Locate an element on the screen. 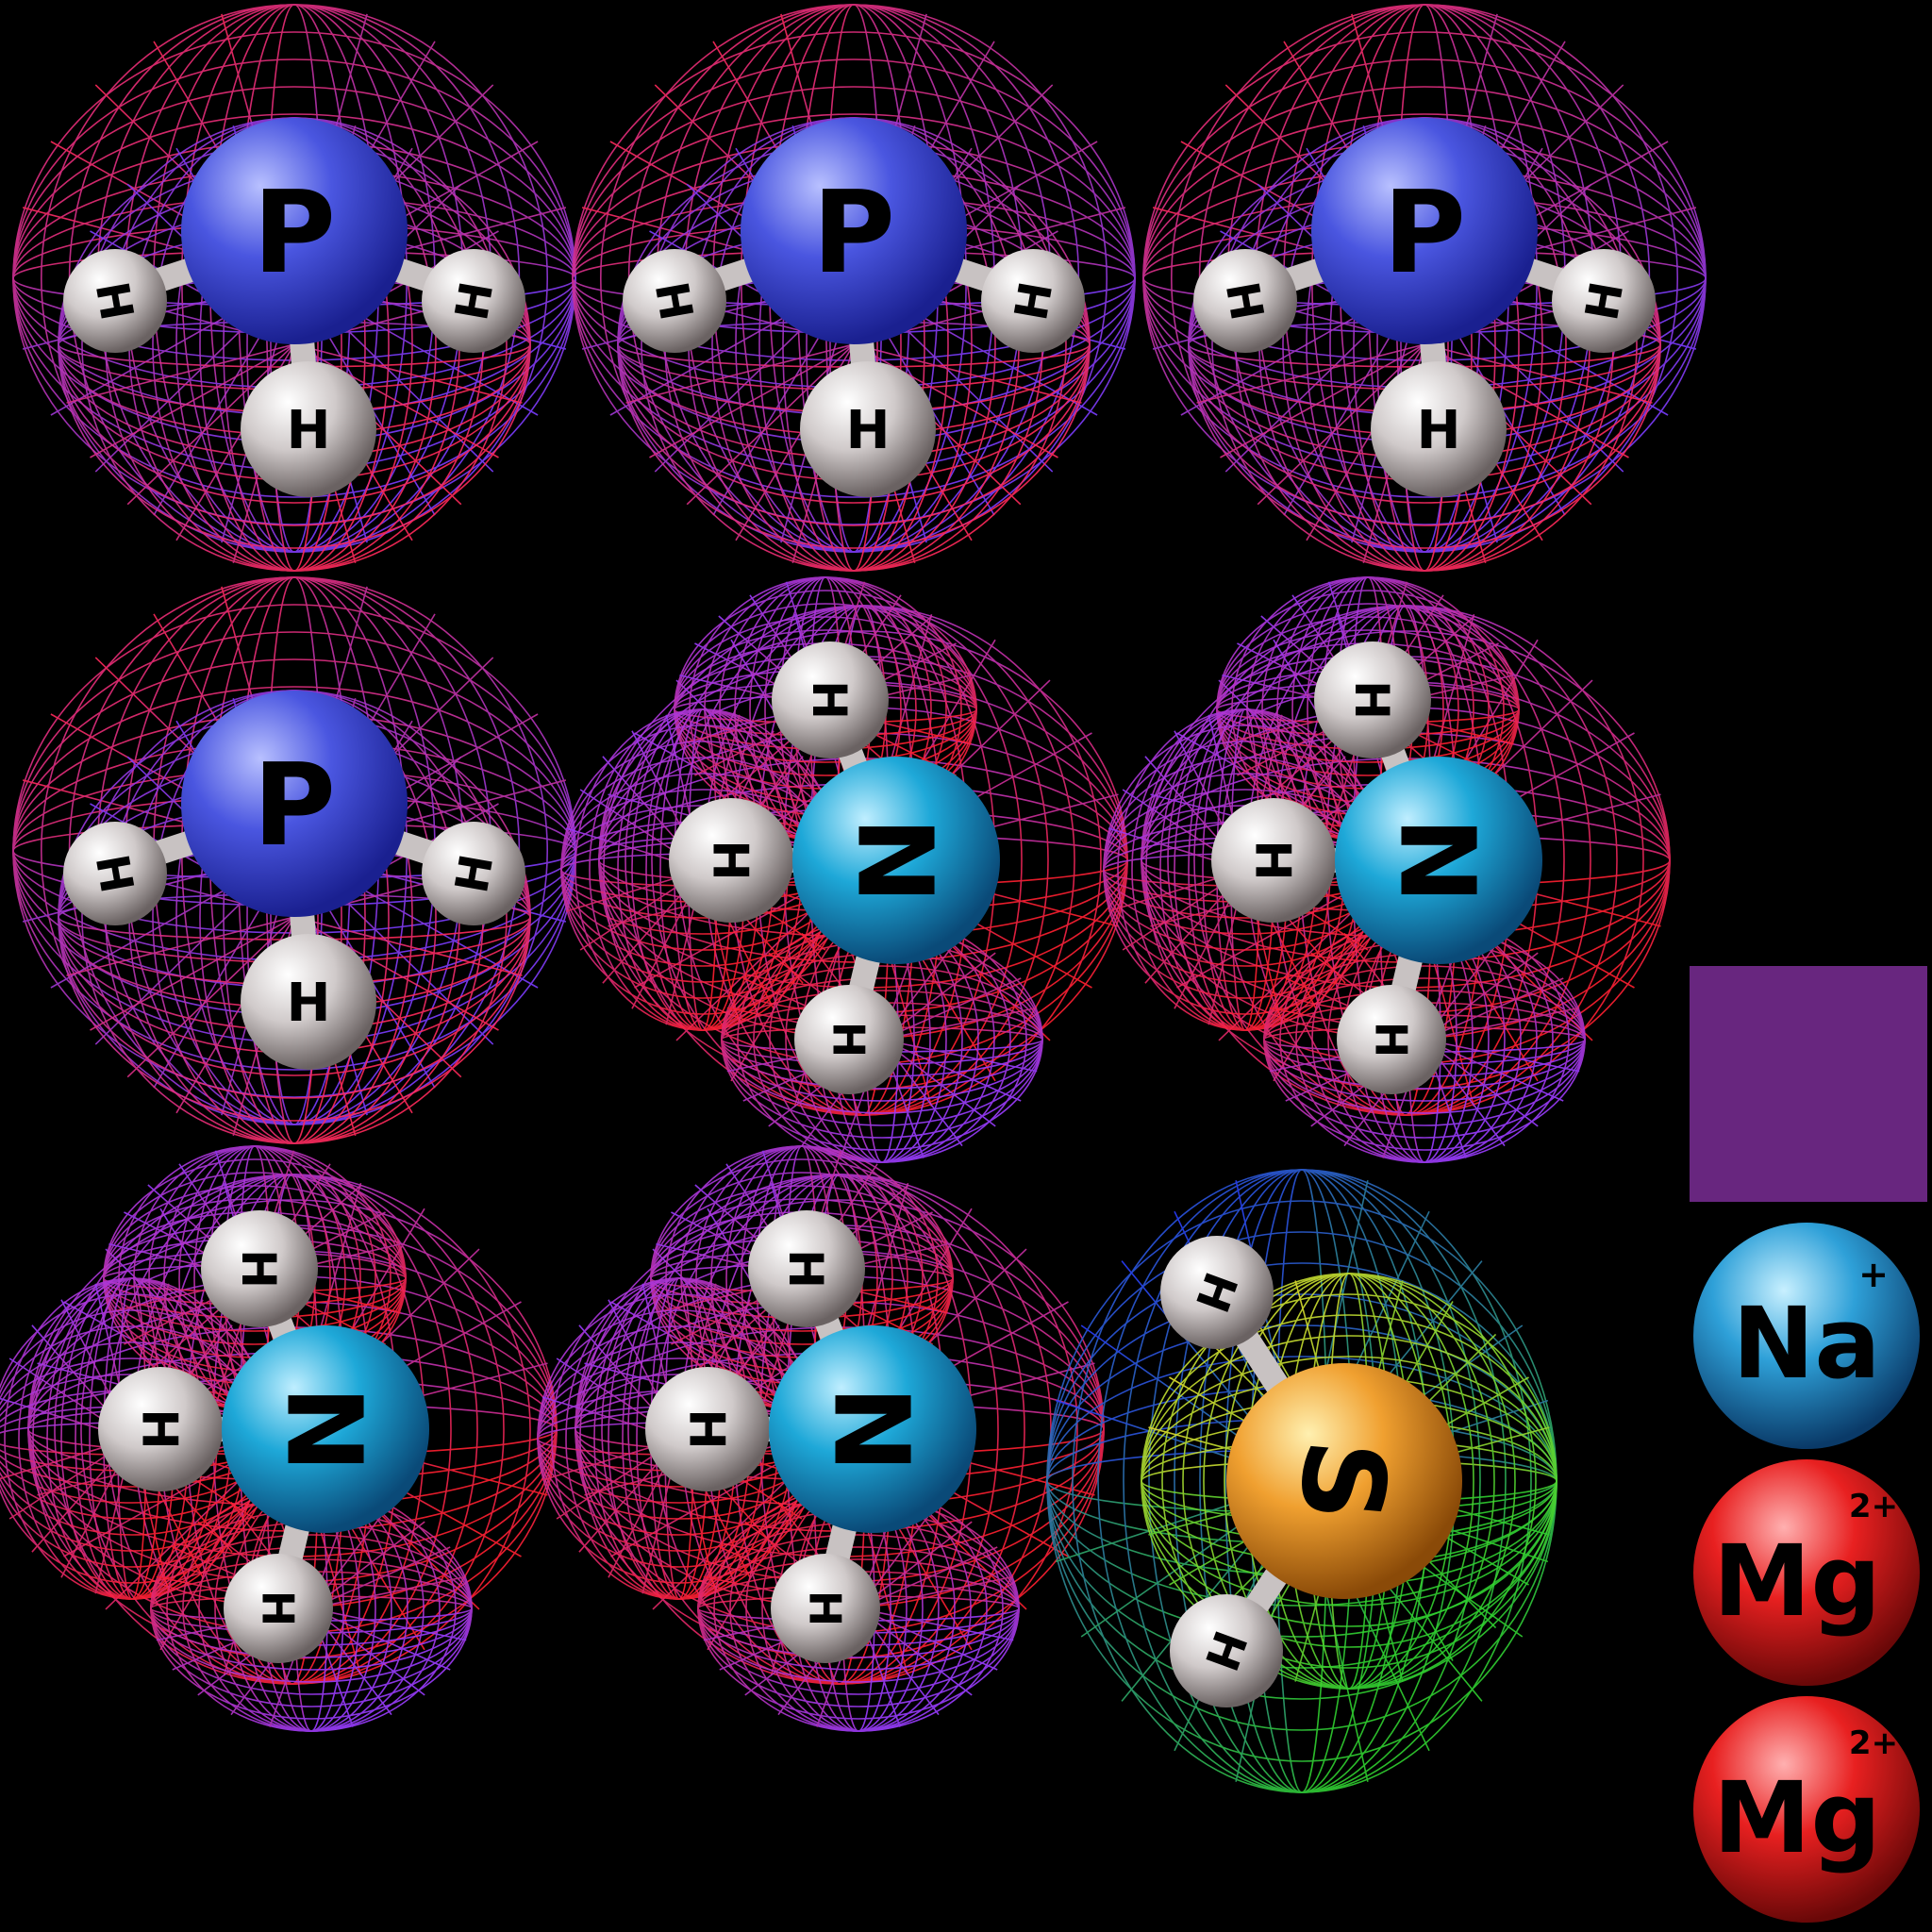  sodium-ion: Na + is located at coordinates (1807, 1336).